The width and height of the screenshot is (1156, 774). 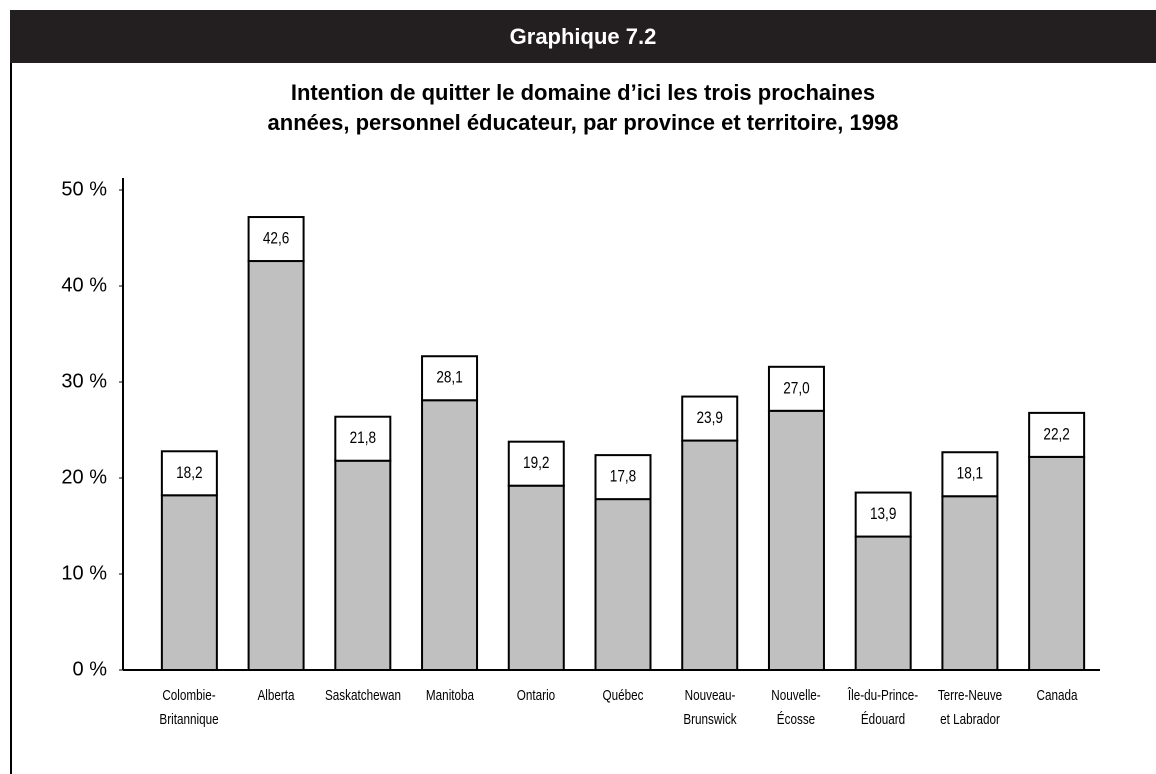 I want to click on value-label: 17,8, so click(x=623, y=476).